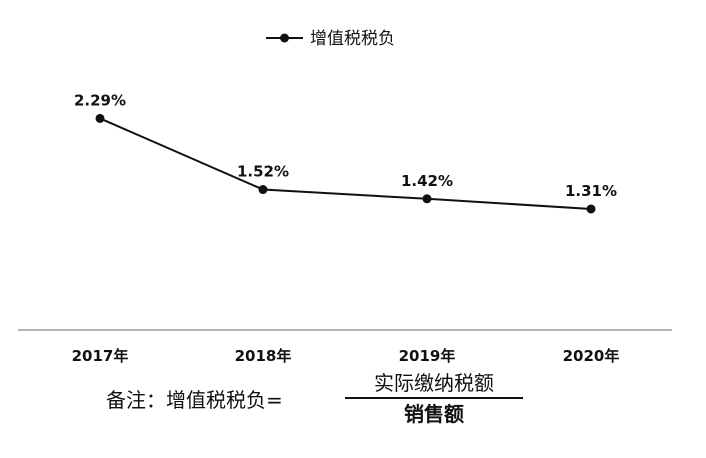 The image size is (706, 458). Describe the element at coordinates (284, 38) in the screenshot. I see `legend-dot-marker` at that location.